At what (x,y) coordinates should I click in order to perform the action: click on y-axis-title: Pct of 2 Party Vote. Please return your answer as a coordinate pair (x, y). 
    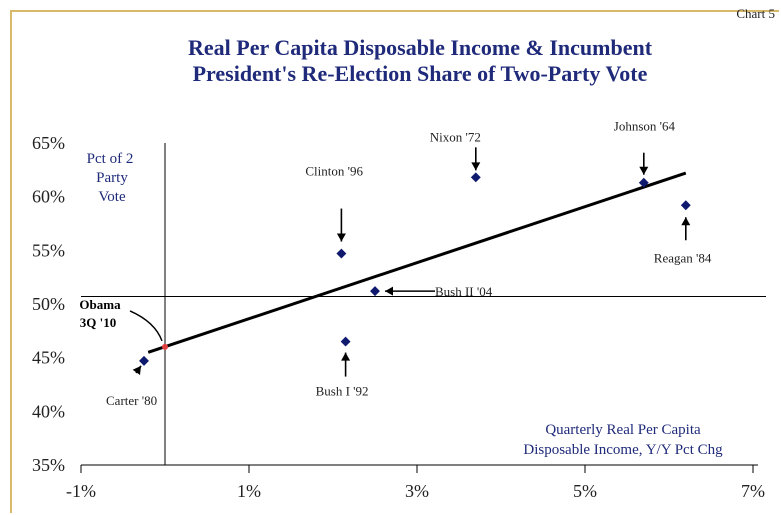
    Looking at the image, I should click on (110, 178).